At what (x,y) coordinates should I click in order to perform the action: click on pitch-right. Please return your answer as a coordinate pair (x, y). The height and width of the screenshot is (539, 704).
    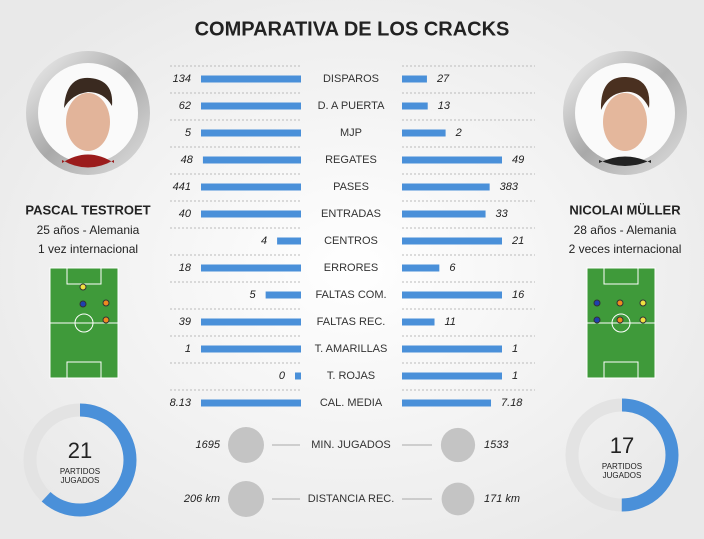
    Looking at the image, I should click on (621, 323).